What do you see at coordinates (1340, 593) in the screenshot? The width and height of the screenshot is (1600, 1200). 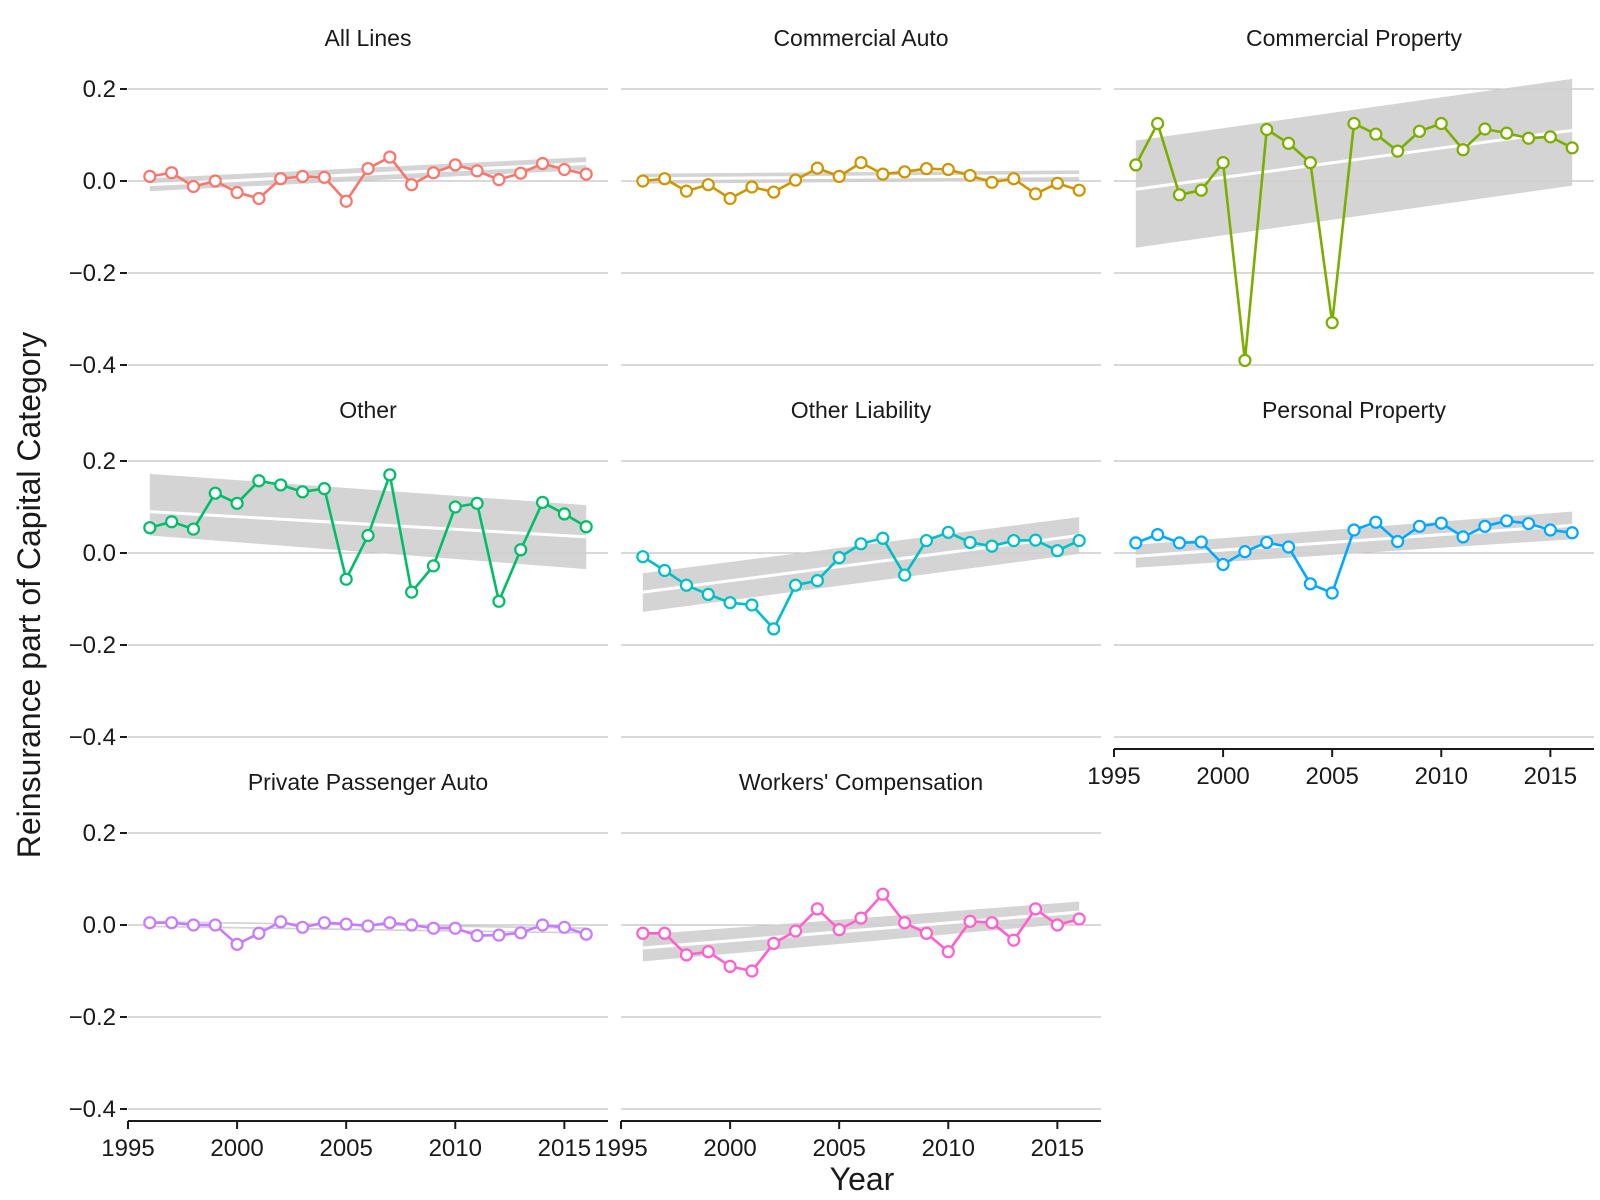 I see `panel-personal-property: Personal Property 1995 2000 2005 2010 2015` at bounding box center [1340, 593].